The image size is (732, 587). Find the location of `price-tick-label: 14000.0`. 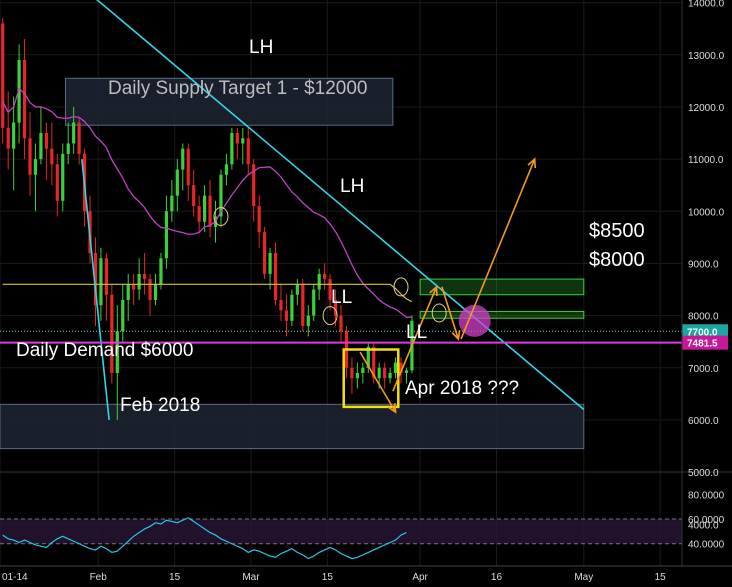

price-tick-label: 14000.0 is located at coordinates (706, 5).